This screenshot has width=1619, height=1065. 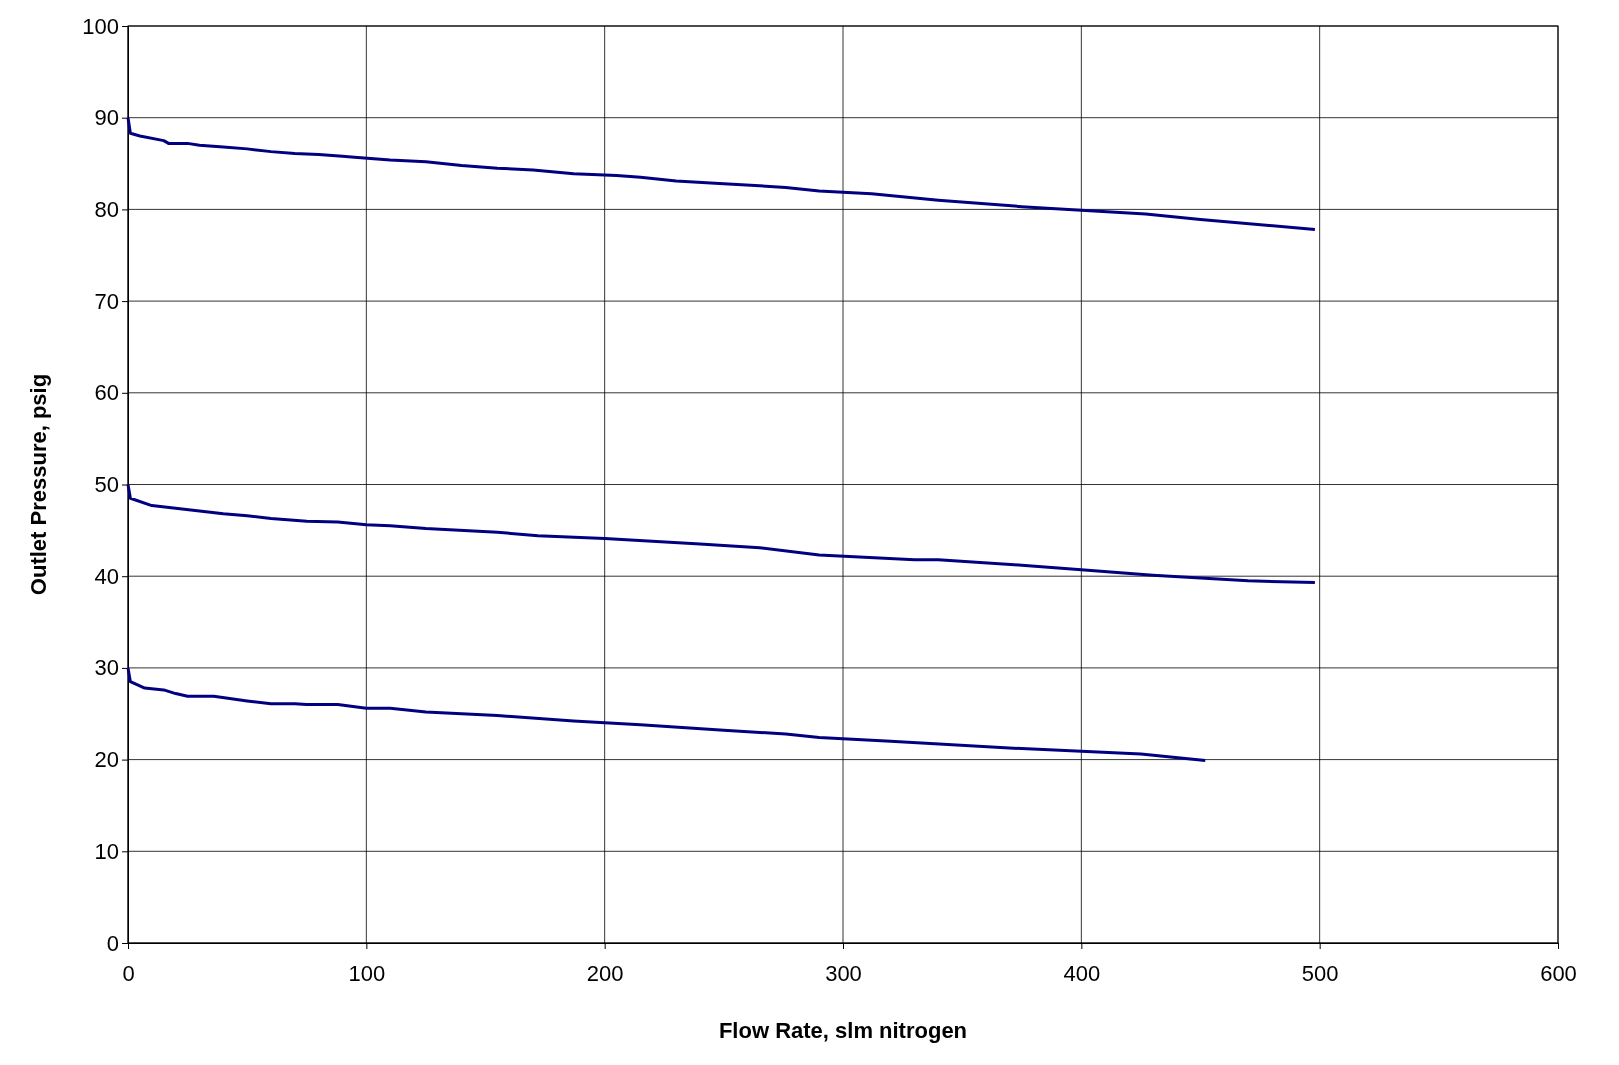 I want to click on x-tick-label: 400, so click(x=1082, y=973).